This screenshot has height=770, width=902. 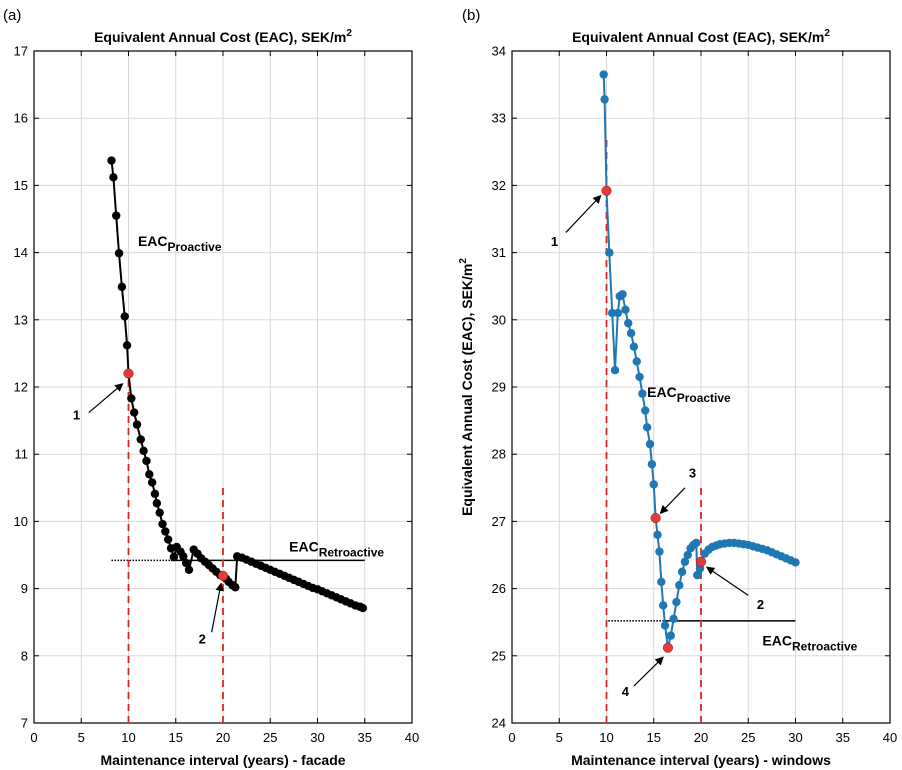 What do you see at coordinates (349, 33) in the screenshot?
I see `chart-title-sup: 2` at bounding box center [349, 33].